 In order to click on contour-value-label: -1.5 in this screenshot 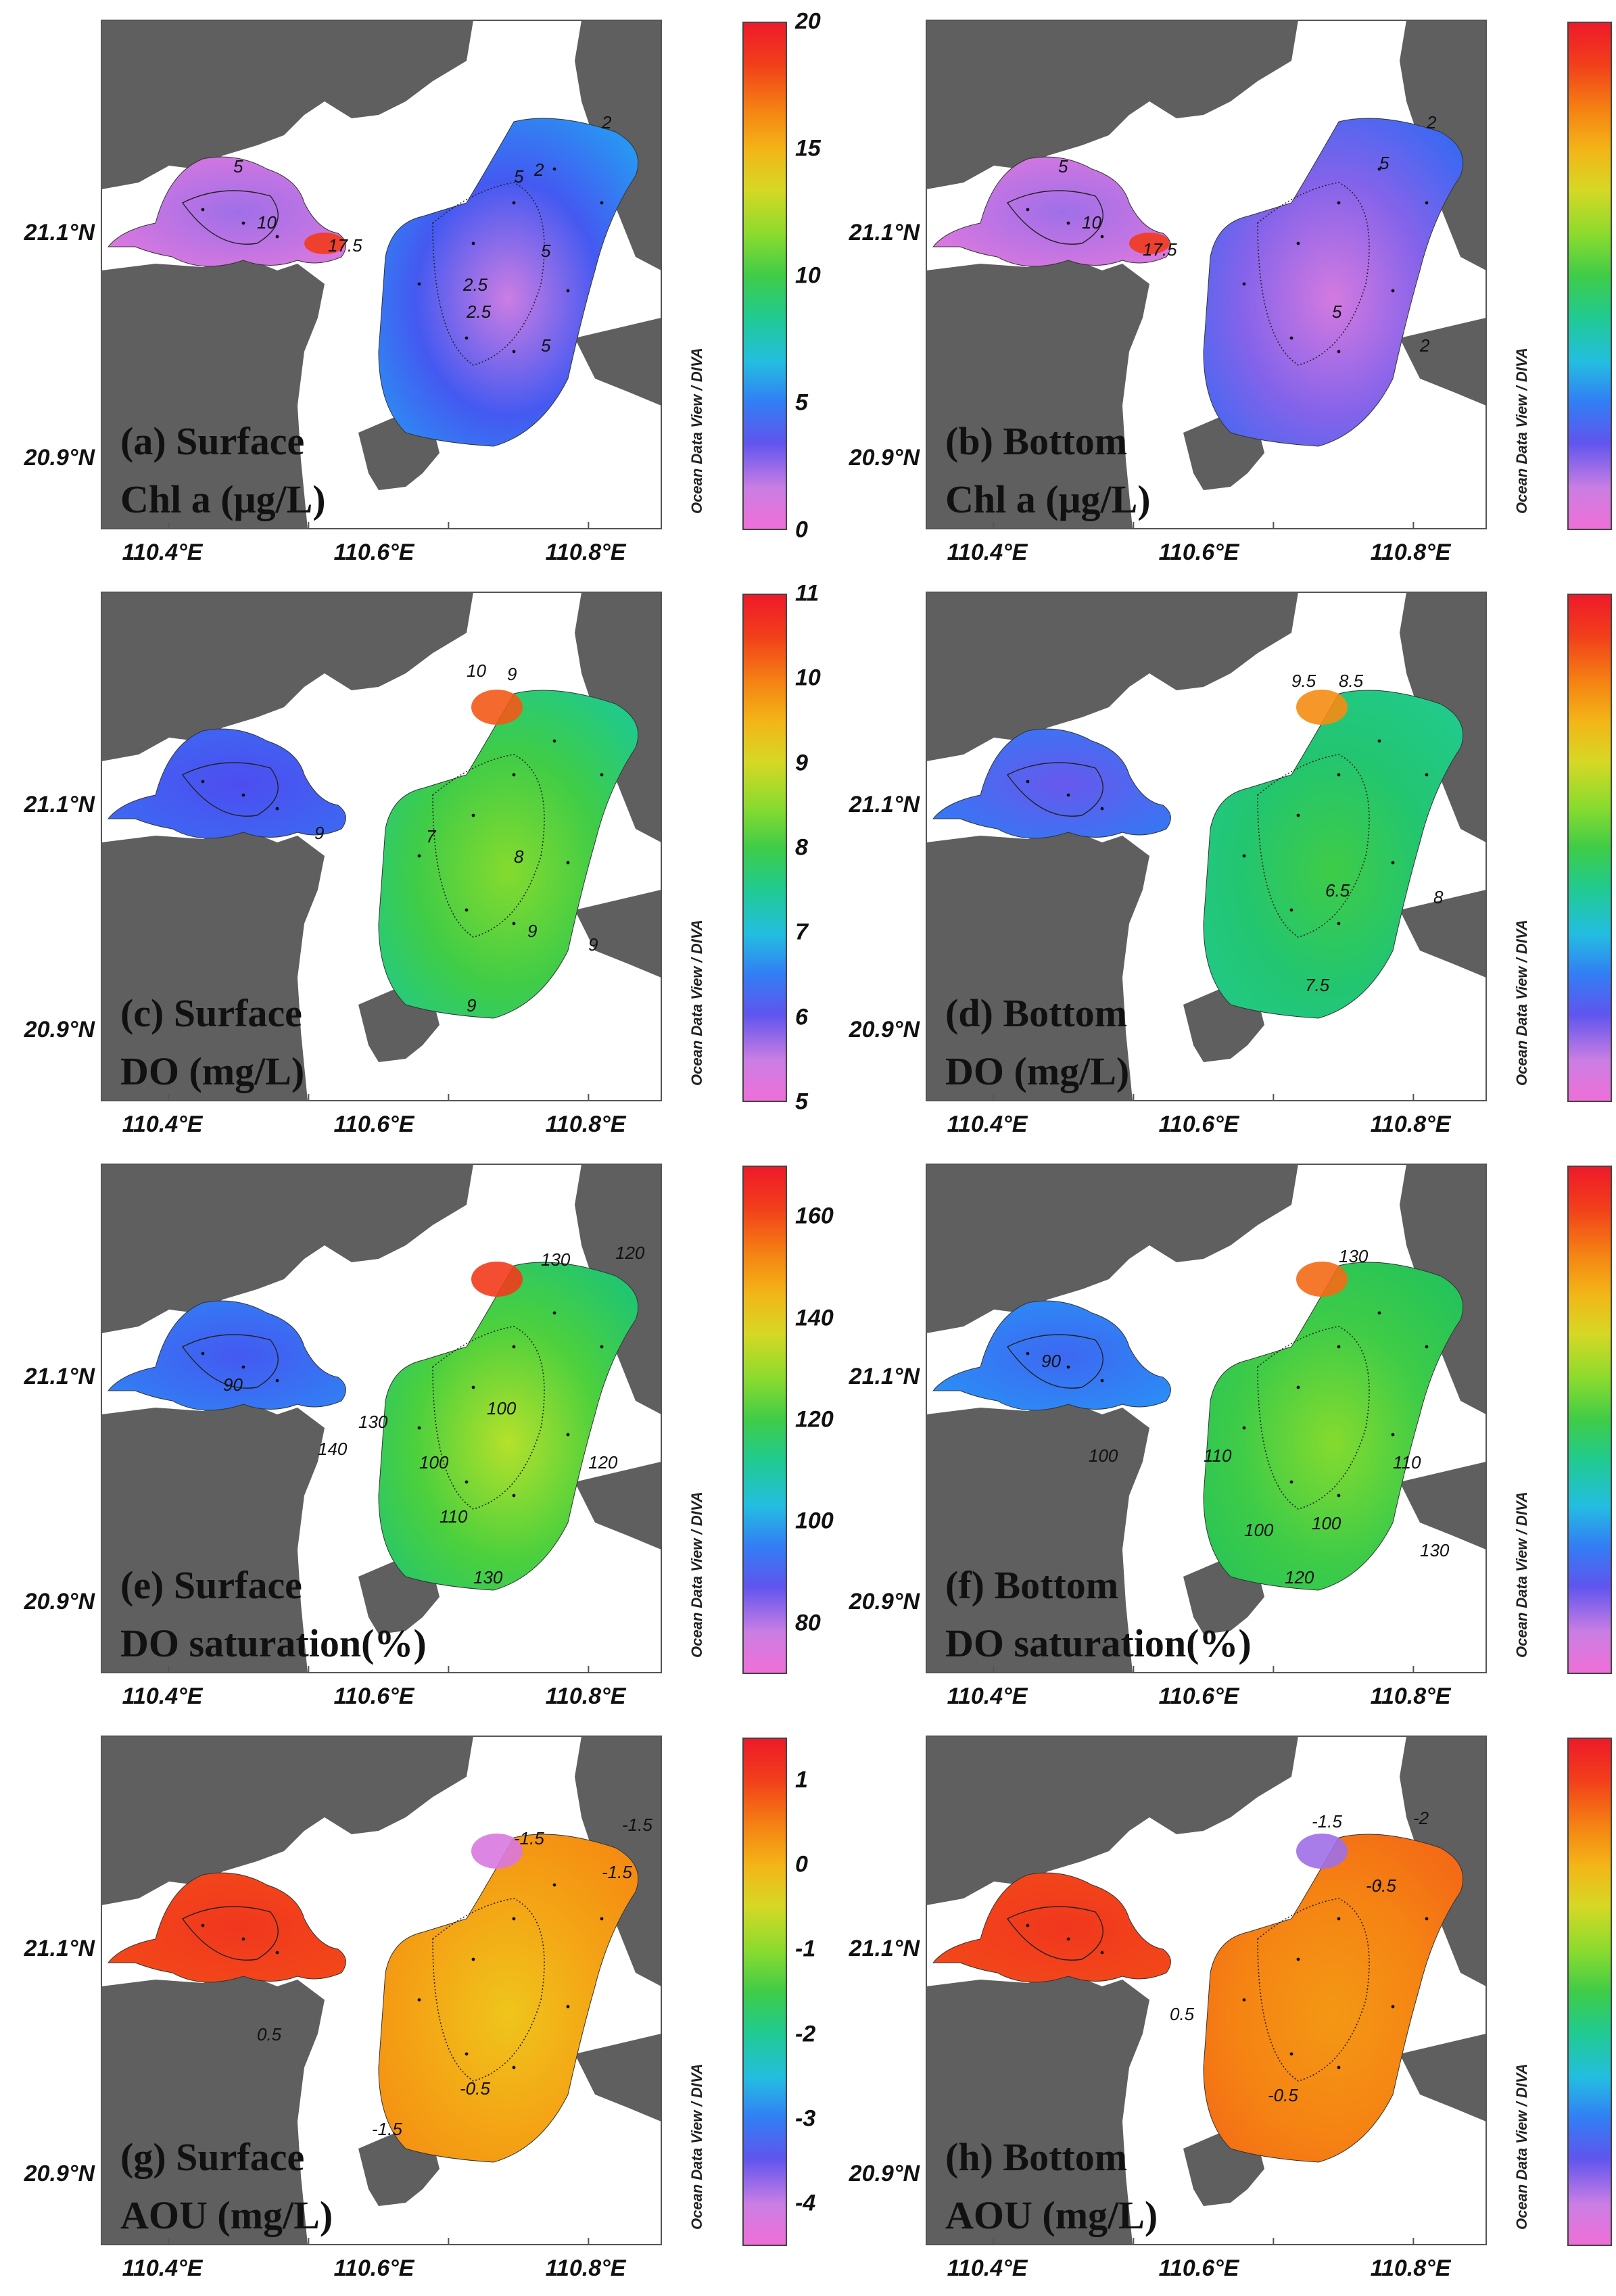, I will do `click(387, 2129)`.